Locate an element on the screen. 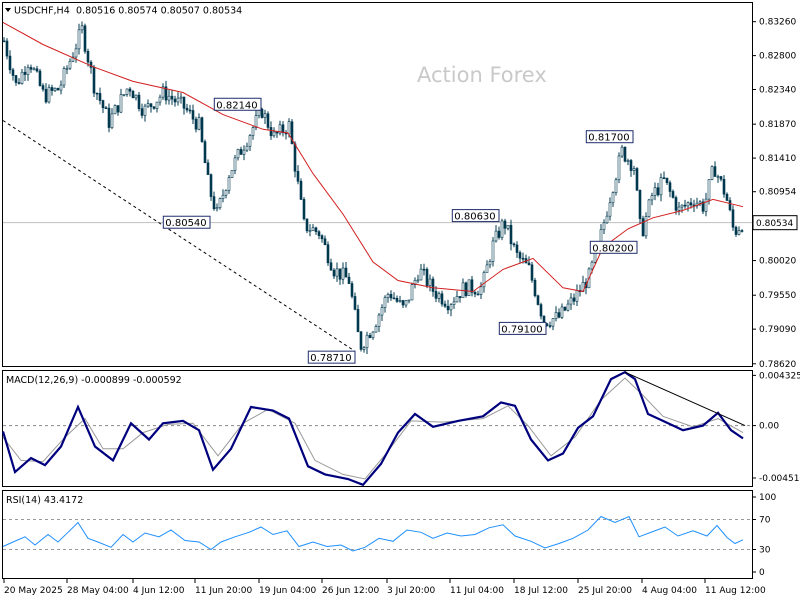 The width and height of the screenshot is (800, 600). x-axis-tick-label: 11 Jun 20:00 is located at coordinates (223, 591).